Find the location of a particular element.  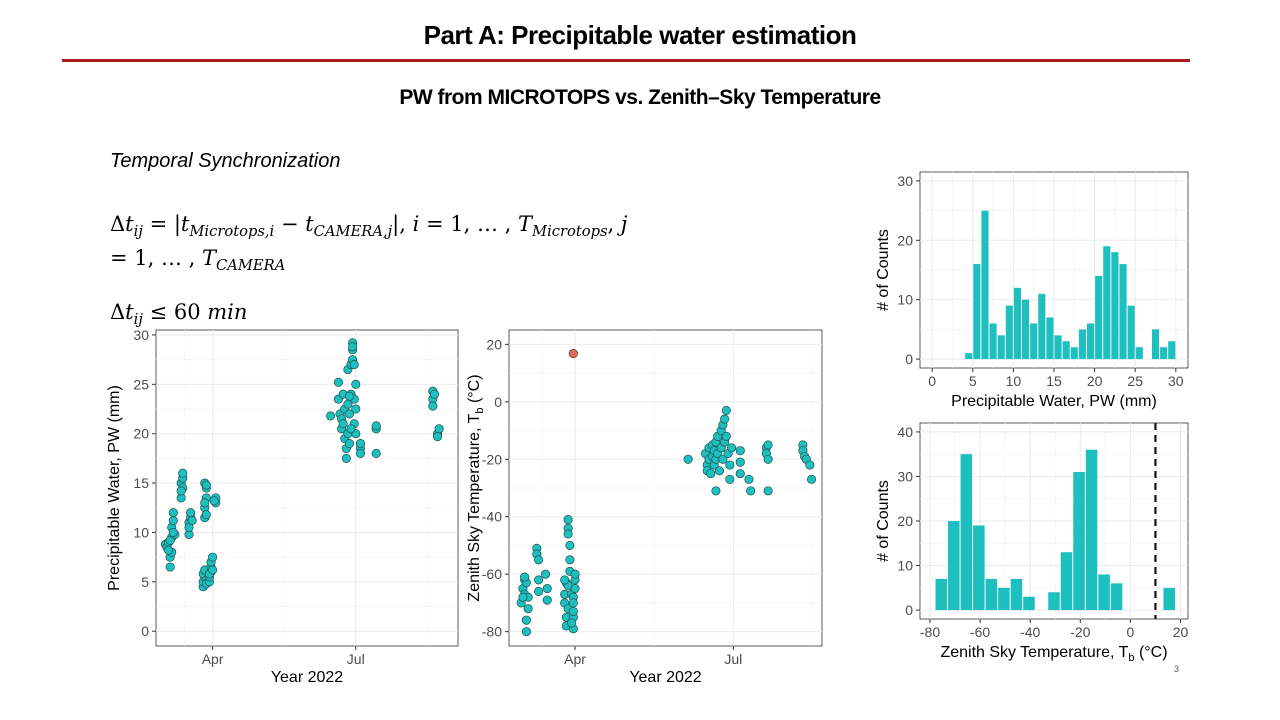

y-axis-title-sub: b is located at coordinates (480, 411).